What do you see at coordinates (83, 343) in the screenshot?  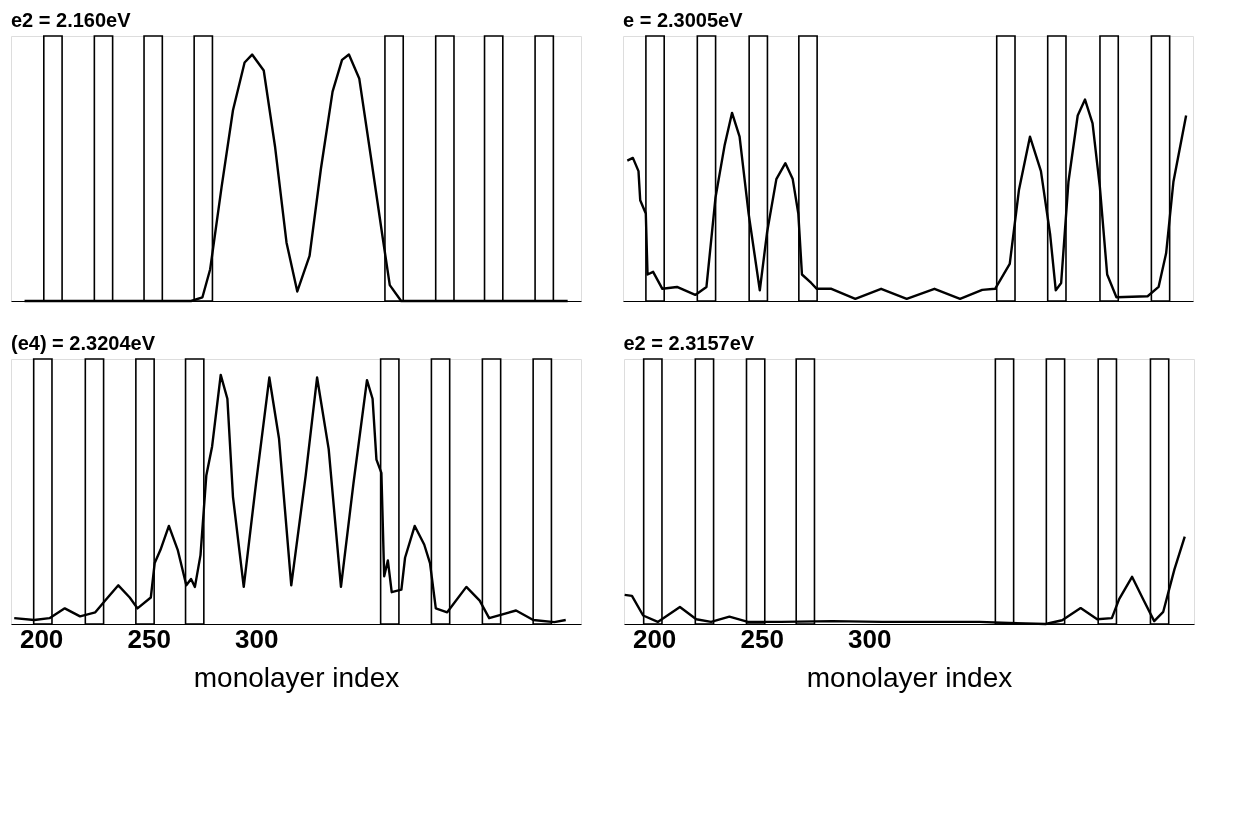 I see `chart-title: (e4) = 2.3204eV` at bounding box center [83, 343].